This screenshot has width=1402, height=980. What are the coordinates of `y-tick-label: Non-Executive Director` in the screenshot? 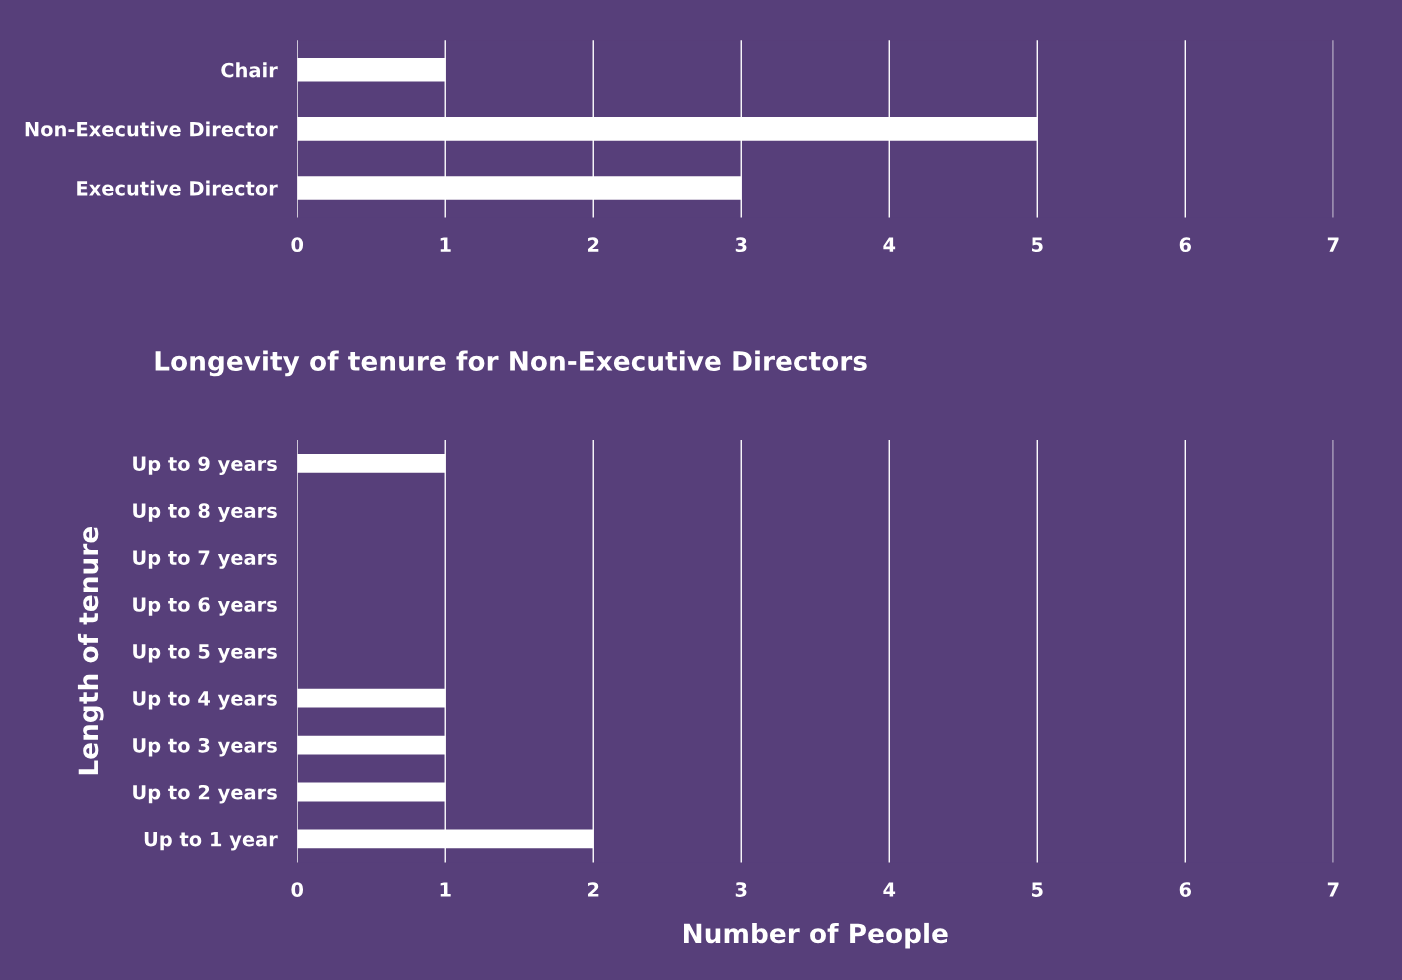 It's located at (151, 129).